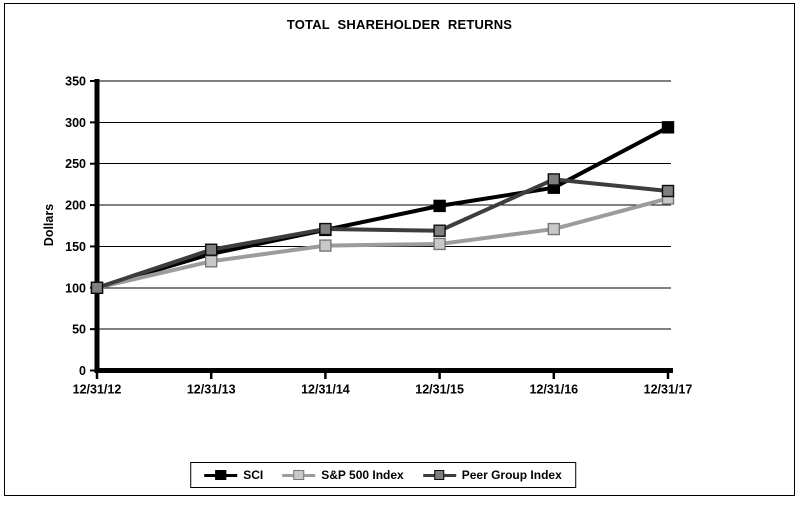 The height and width of the screenshot is (507, 800). I want to click on y-tick-label: 50, so click(79, 330).